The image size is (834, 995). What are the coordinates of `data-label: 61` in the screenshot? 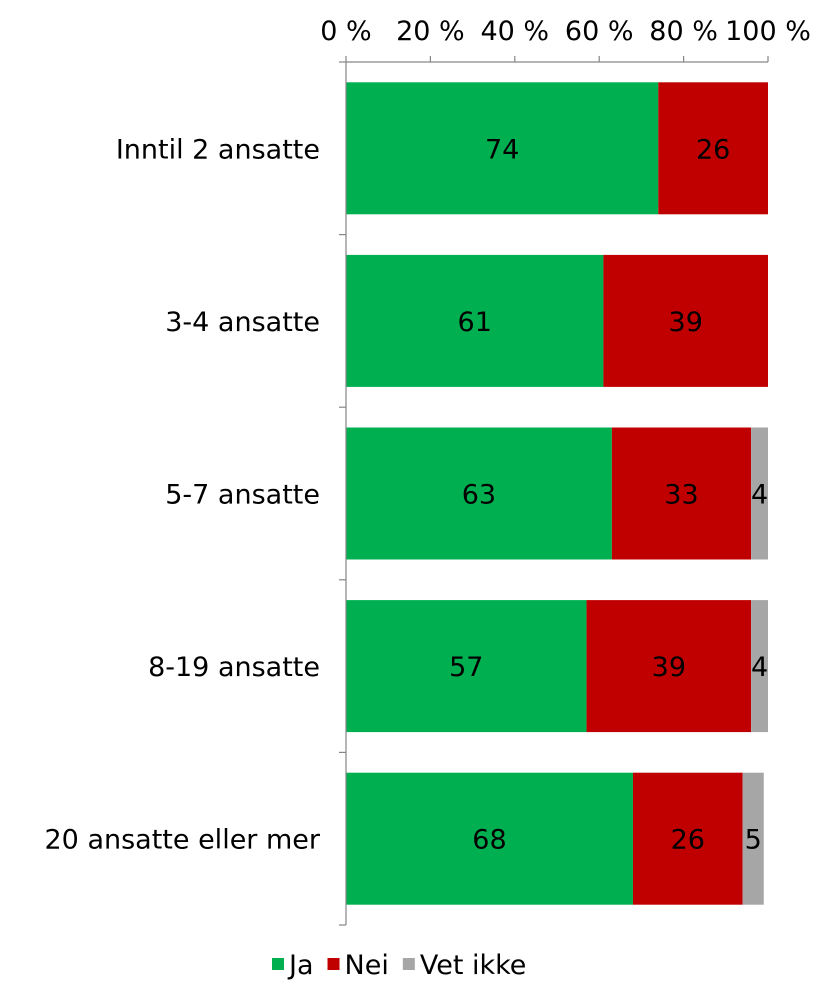 It's located at (475, 322).